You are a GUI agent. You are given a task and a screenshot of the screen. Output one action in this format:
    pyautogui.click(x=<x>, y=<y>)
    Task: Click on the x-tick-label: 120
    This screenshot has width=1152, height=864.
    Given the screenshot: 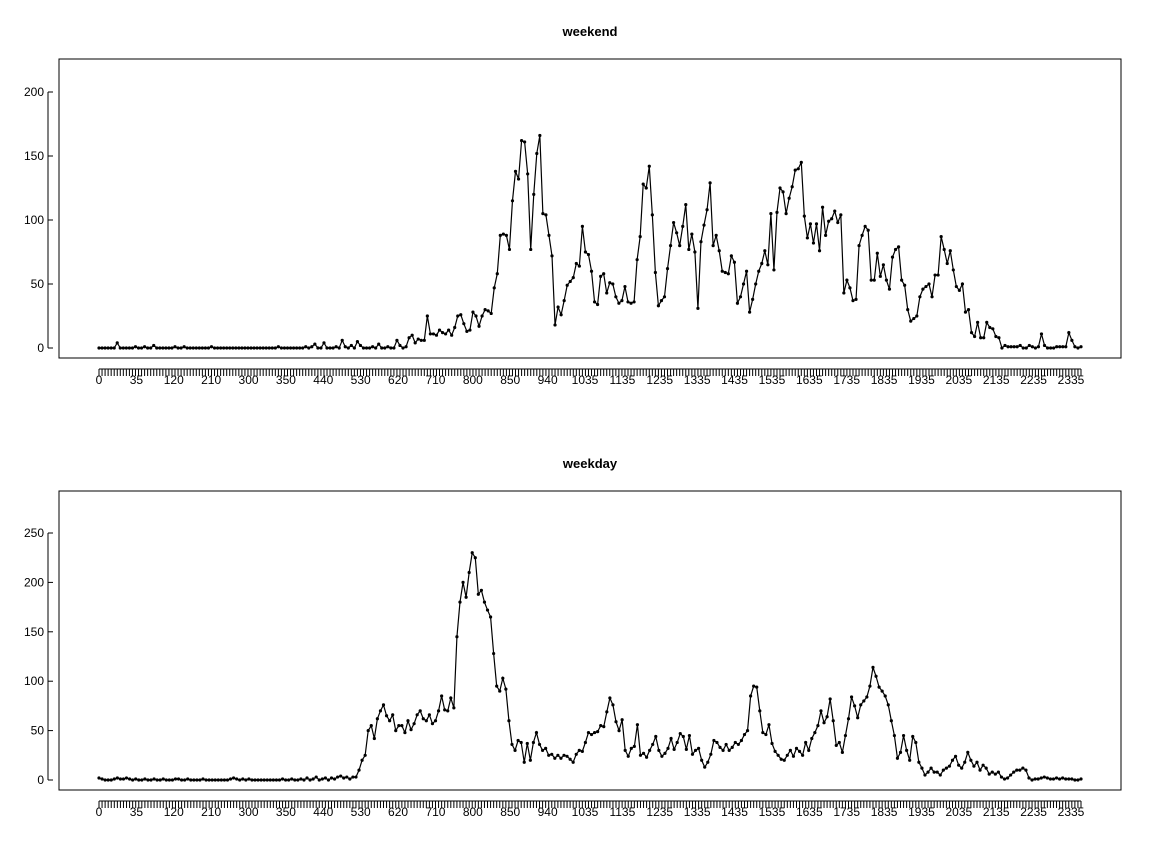 What is the action you would take?
    pyautogui.click(x=174, y=380)
    